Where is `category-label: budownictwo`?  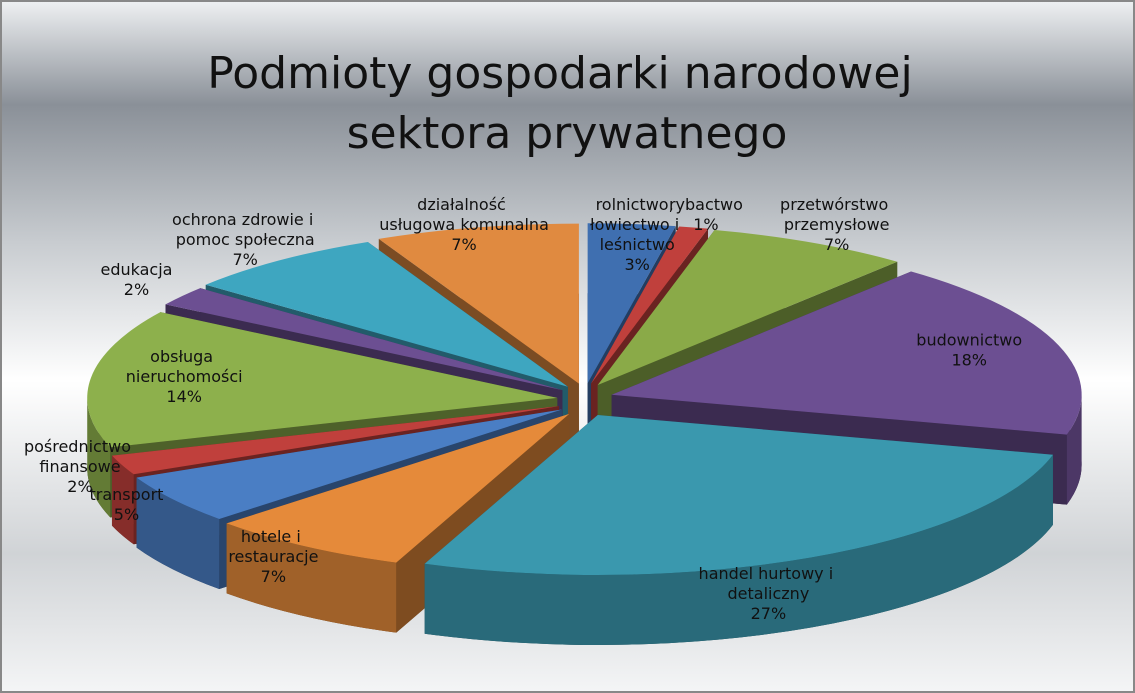 category-label: budownictwo is located at coordinates (969, 339).